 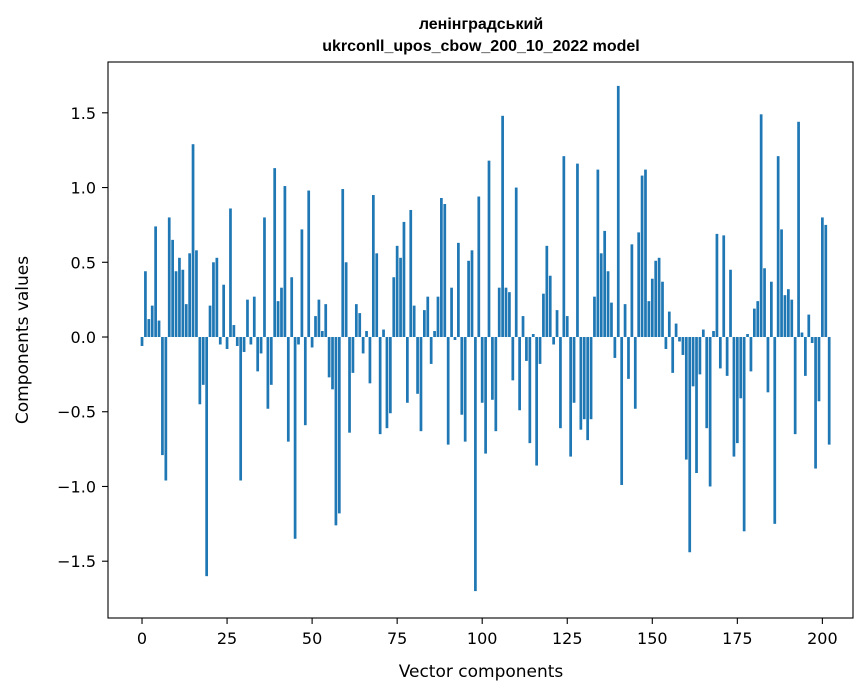 What do you see at coordinates (567, 638) in the screenshot?
I see `x-tick-label-125: 125` at bounding box center [567, 638].